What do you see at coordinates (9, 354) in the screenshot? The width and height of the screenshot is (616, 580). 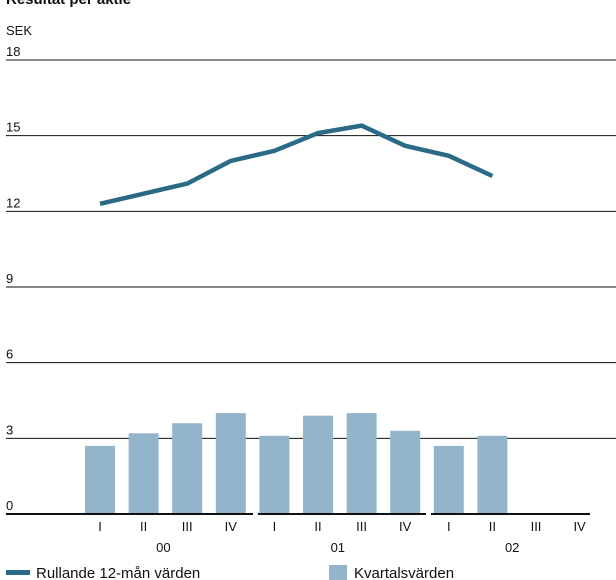 I see `y-tick-label: 6` at bounding box center [9, 354].